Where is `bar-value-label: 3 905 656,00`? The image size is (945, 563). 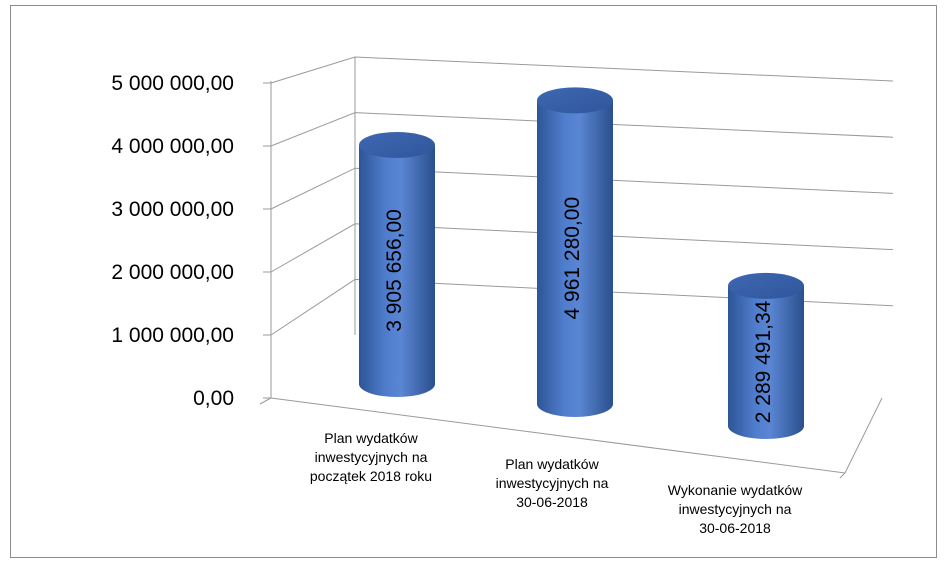 bar-value-label: 3 905 656,00 is located at coordinates (394, 270).